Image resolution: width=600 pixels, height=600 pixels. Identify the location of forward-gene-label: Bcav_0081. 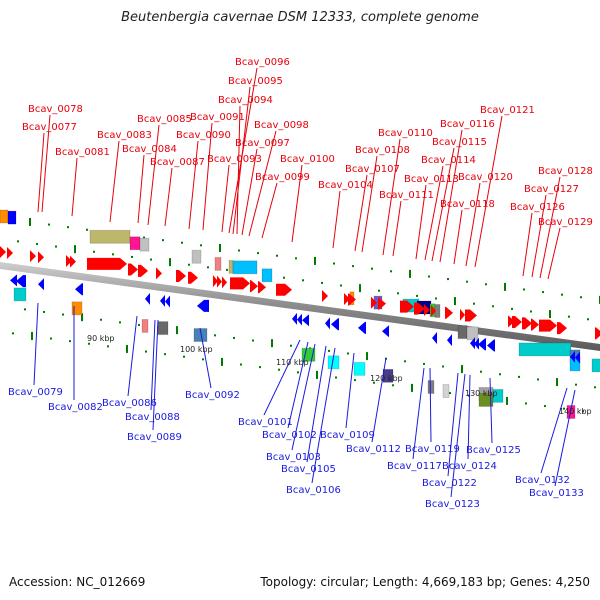
(82, 152).